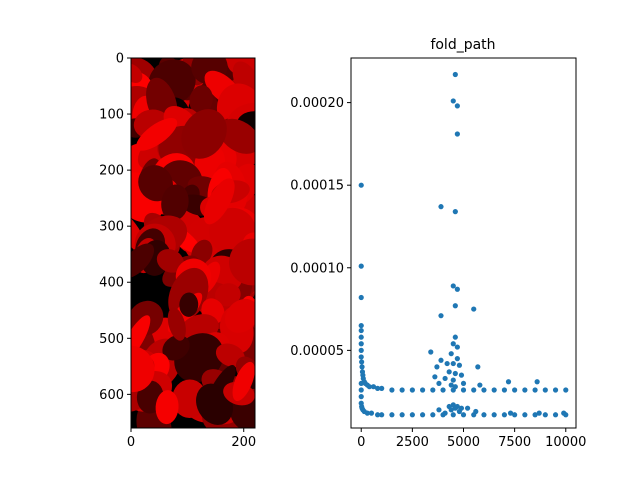 This screenshot has height=480, width=640. I want to click on heatmap-y-tick-label: 500, so click(111, 339).